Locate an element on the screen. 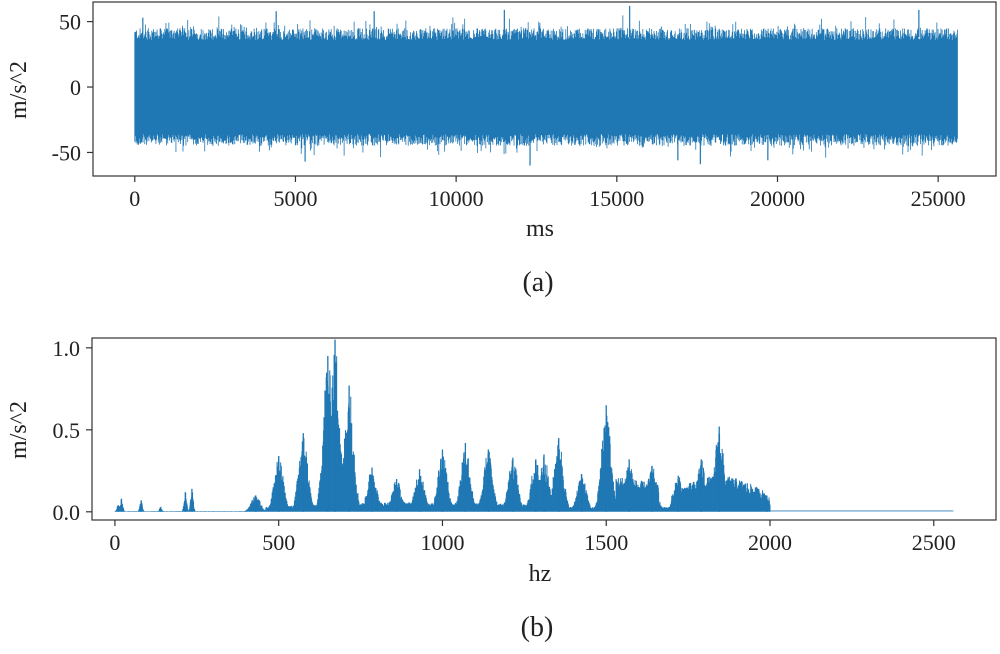  xtick-label: 1000 is located at coordinates (442, 542).